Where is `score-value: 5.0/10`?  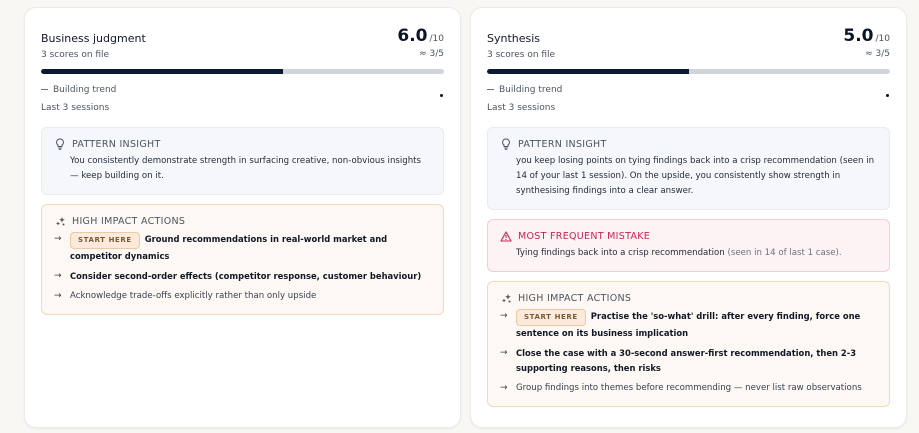
score-value: 5.0/10 is located at coordinates (866, 36).